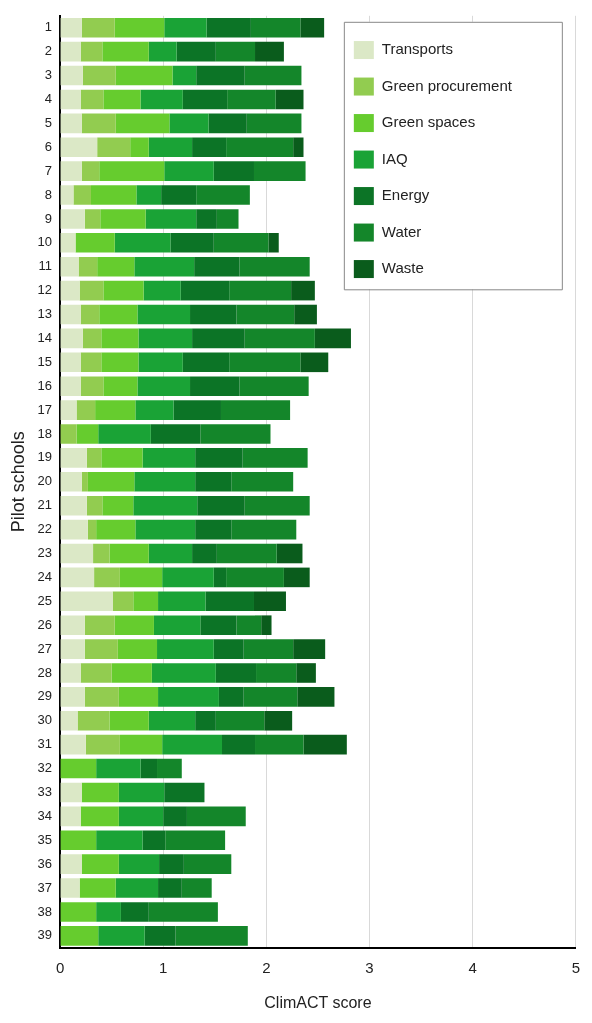 The height and width of the screenshot is (1023, 592). Describe the element at coordinates (48, 218) in the screenshot. I see `y-tick-label: 9` at that location.